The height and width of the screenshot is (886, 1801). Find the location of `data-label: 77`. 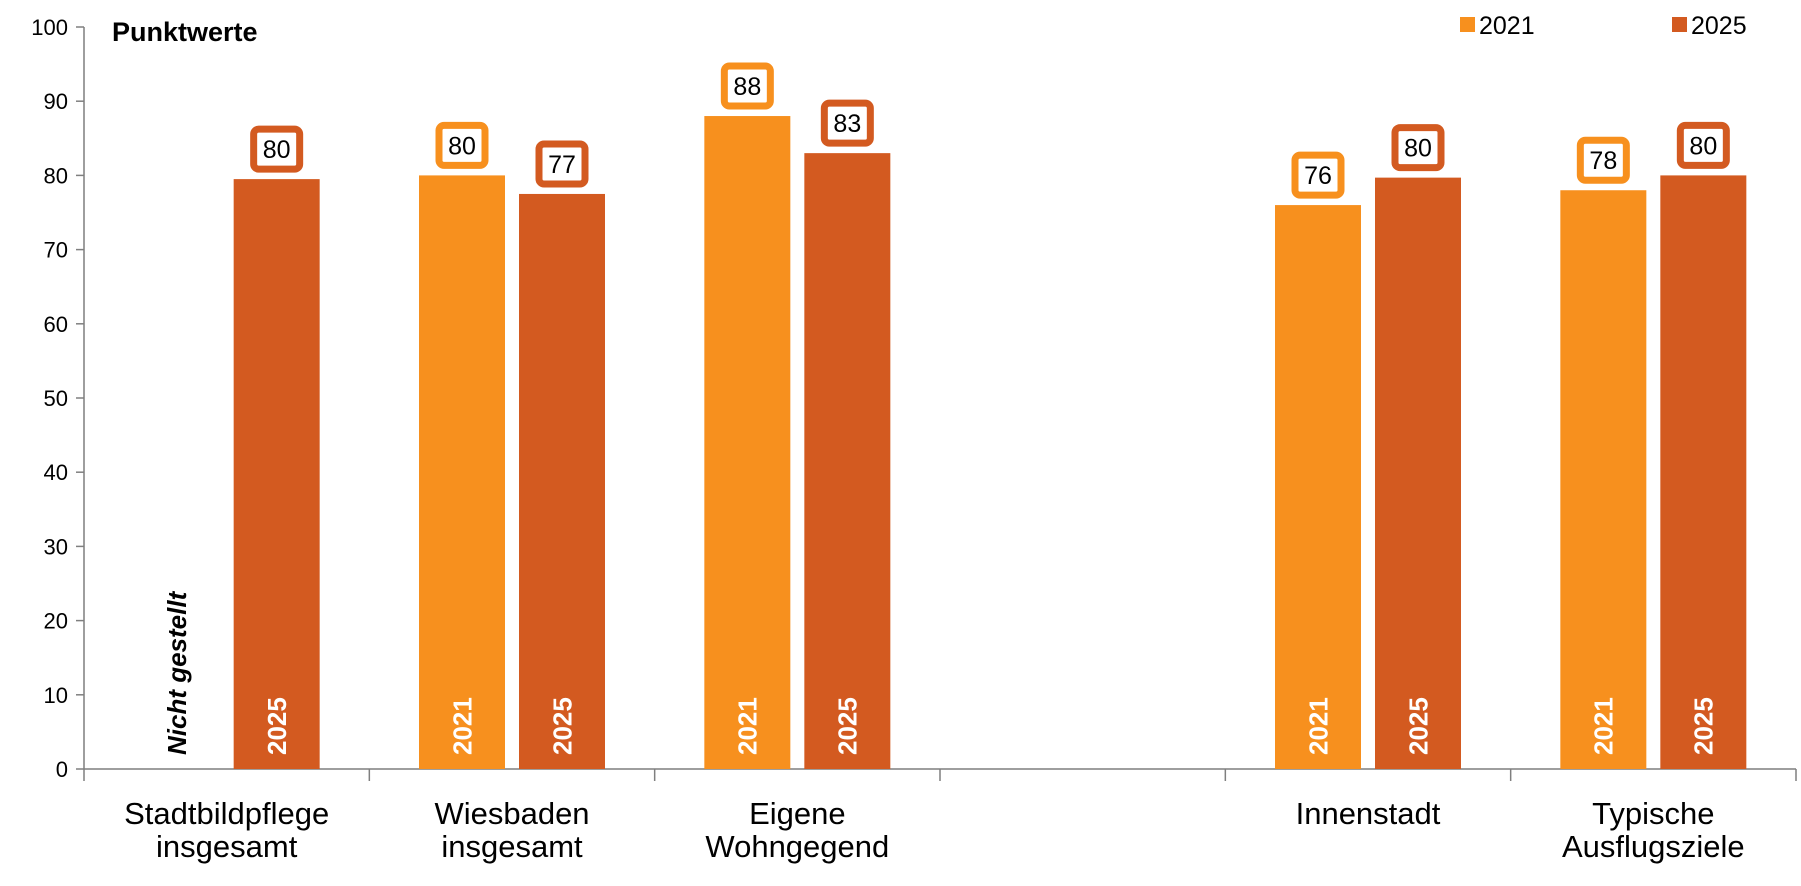

data-label: 77 is located at coordinates (562, 165).